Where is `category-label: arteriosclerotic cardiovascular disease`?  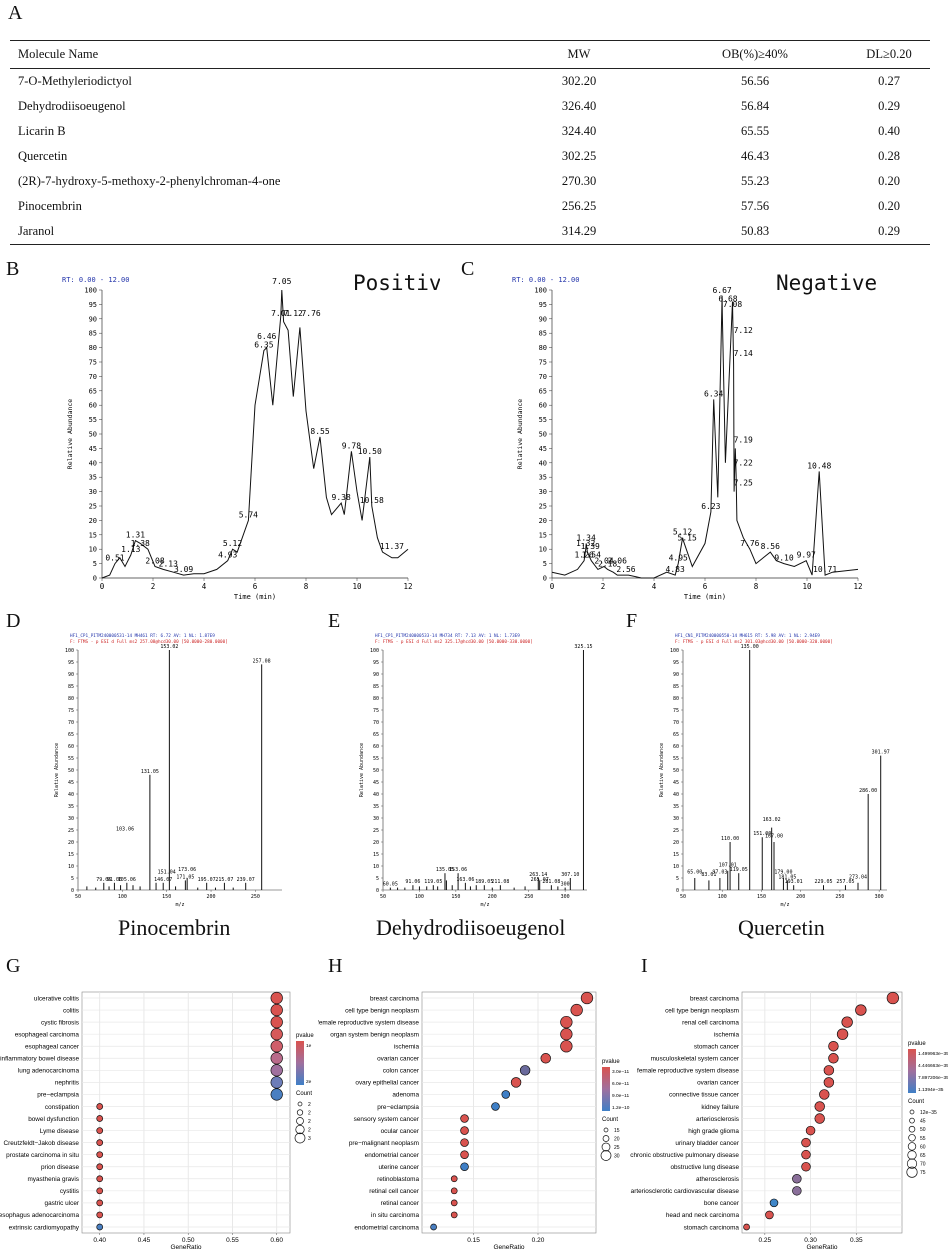
category-label: arteriosclerotic cardiovascular disease is located at coordinates (685, 1191).